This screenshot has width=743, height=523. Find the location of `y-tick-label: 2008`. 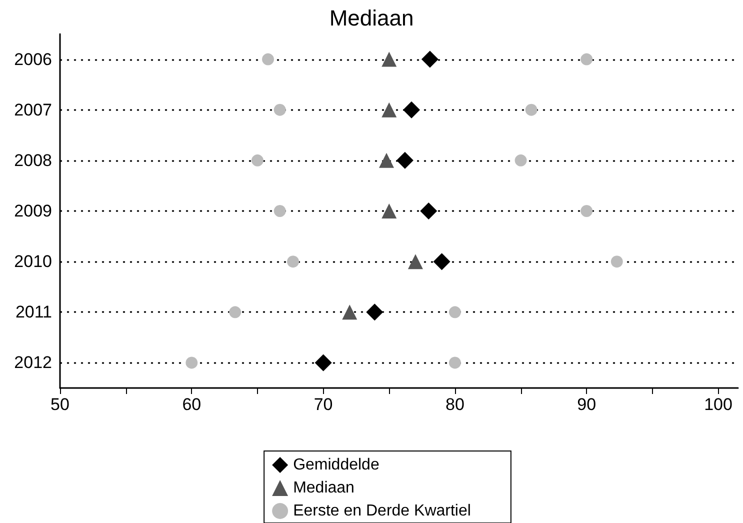

y-tick-label: 2008 is located at coordinates (33, 160).